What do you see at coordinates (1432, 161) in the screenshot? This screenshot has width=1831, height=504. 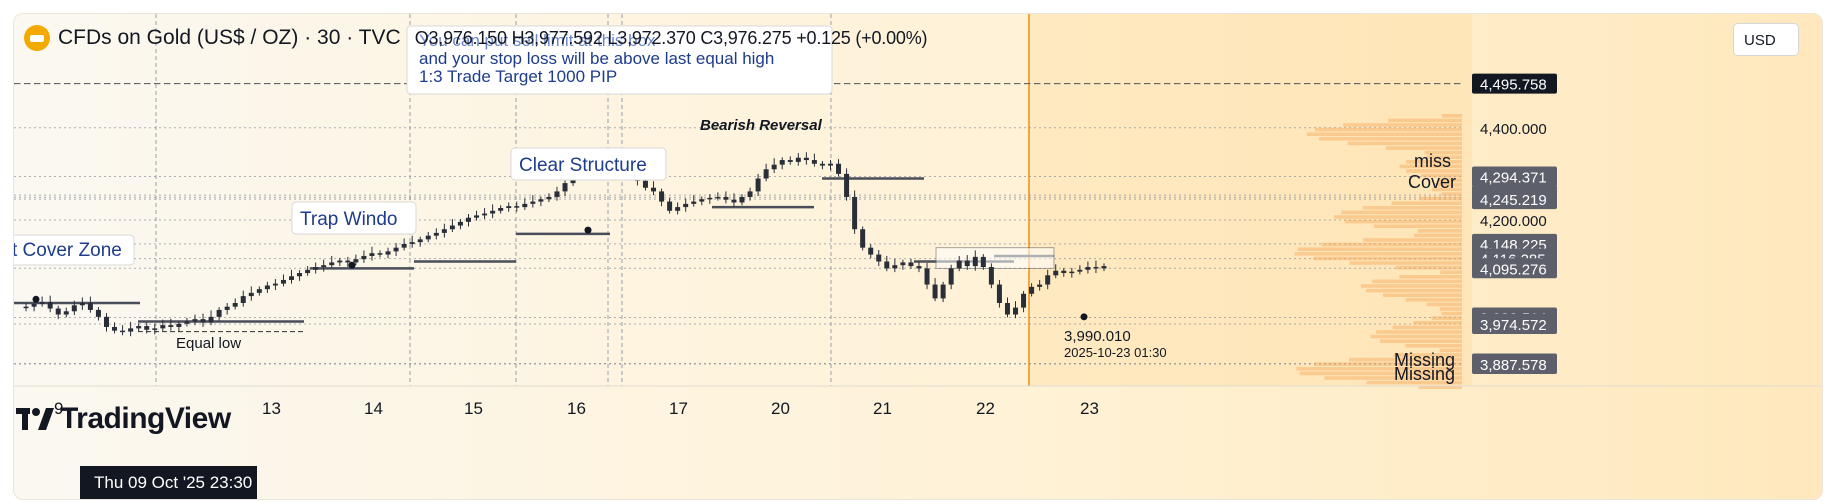 I see `miss-label: miss` at bounding box center [1432, 161].